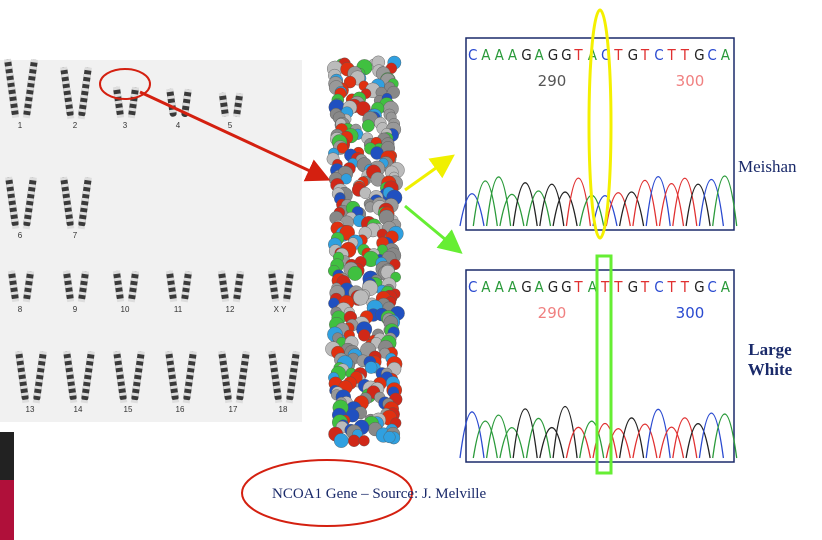 This screenshot has height=540, width=822. I want to click on chromosome-number: X Y, so click(280, 309).